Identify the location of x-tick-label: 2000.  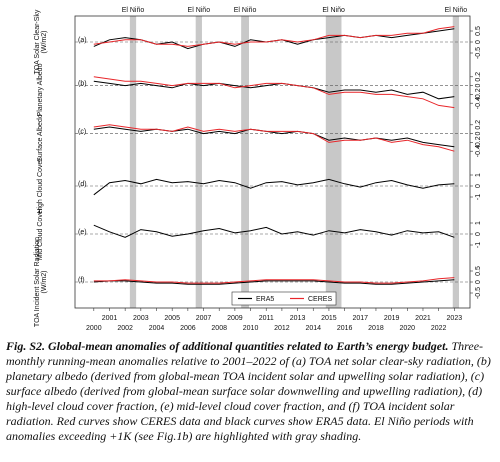
(94, 328).